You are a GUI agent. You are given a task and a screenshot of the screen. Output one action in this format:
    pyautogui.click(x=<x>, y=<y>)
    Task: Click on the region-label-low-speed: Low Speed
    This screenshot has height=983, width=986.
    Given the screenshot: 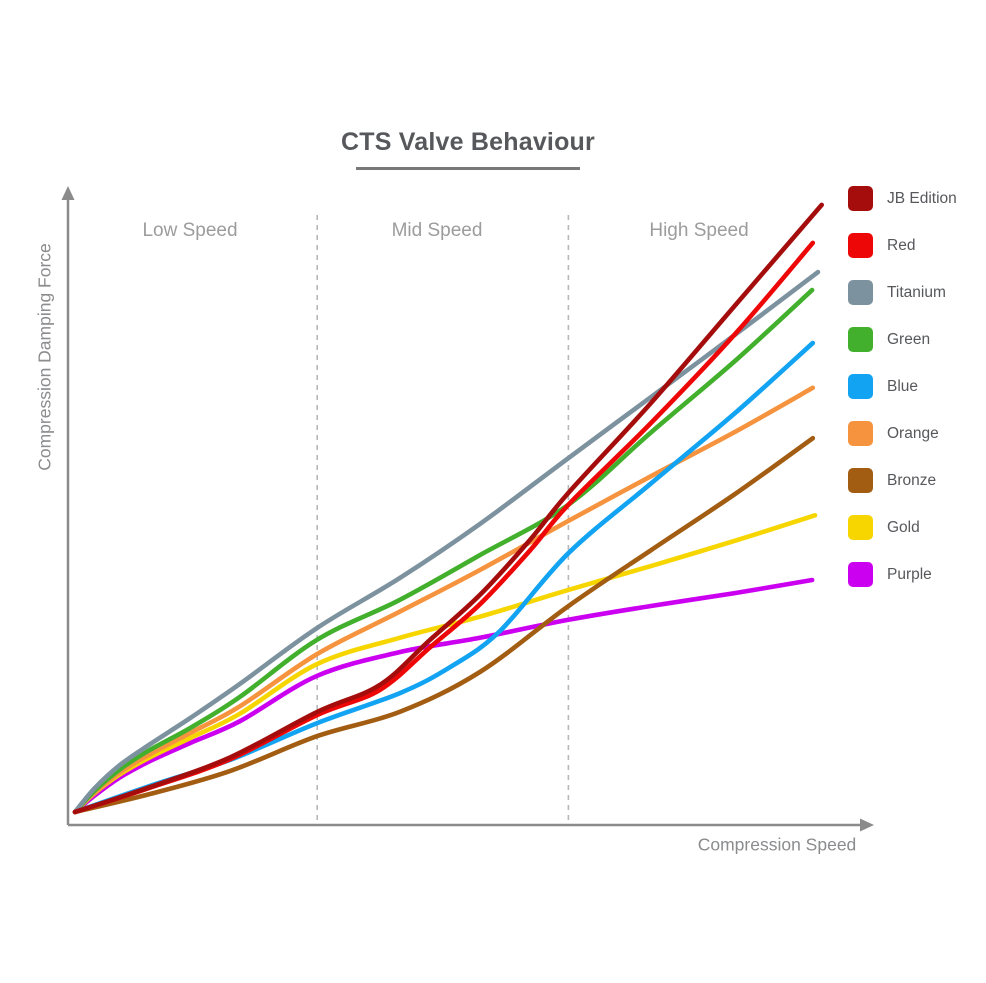 What is the action you would take?
    pyautogui.click(x=190, y=230)
    